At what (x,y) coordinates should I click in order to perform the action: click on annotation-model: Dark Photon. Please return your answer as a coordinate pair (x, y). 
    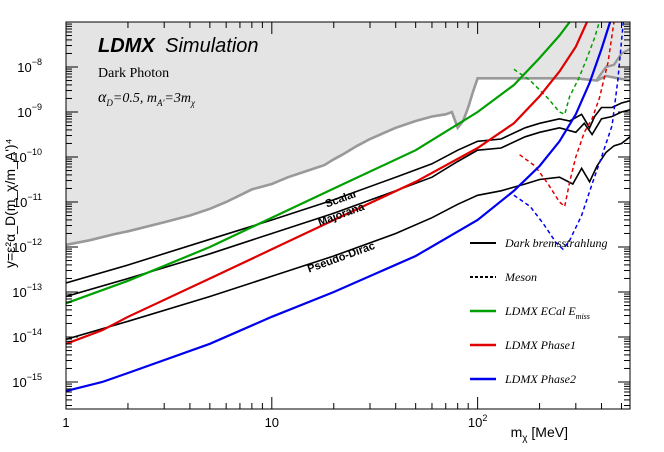
    Looking at the image, I should click on (133, 73).